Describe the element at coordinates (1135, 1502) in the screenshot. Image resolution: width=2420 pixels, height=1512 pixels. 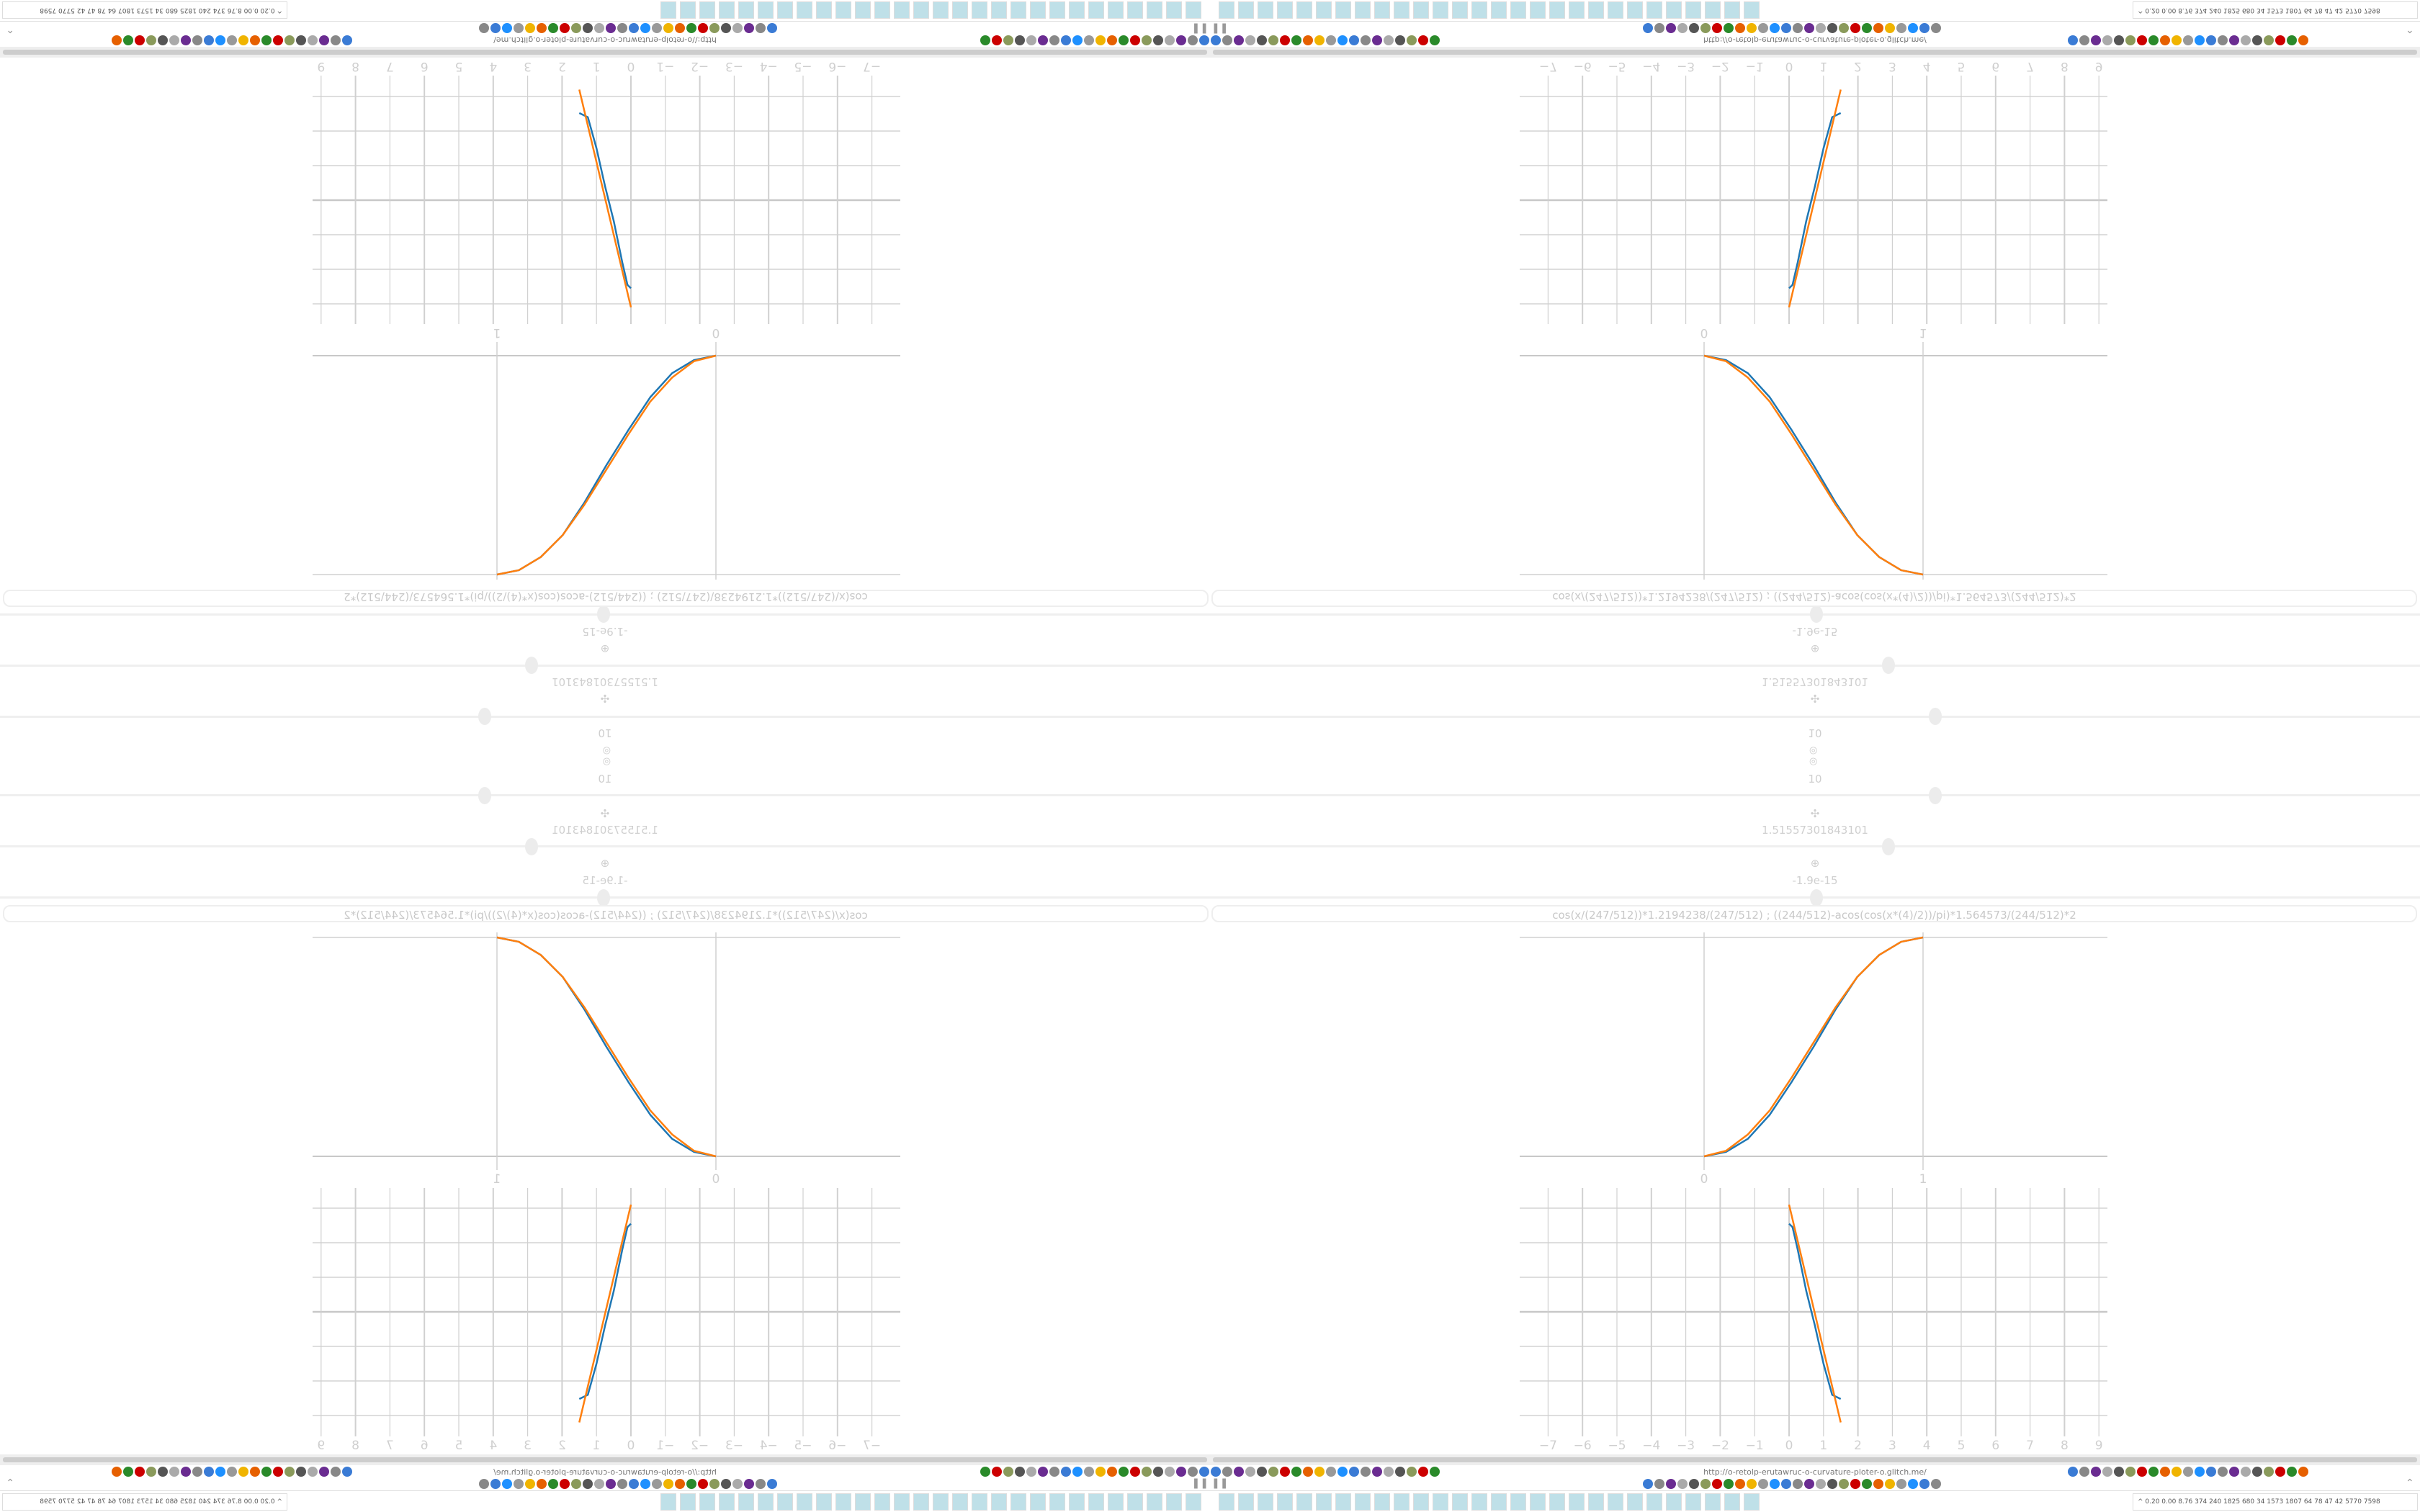
I see `floppy-icon` at that location.